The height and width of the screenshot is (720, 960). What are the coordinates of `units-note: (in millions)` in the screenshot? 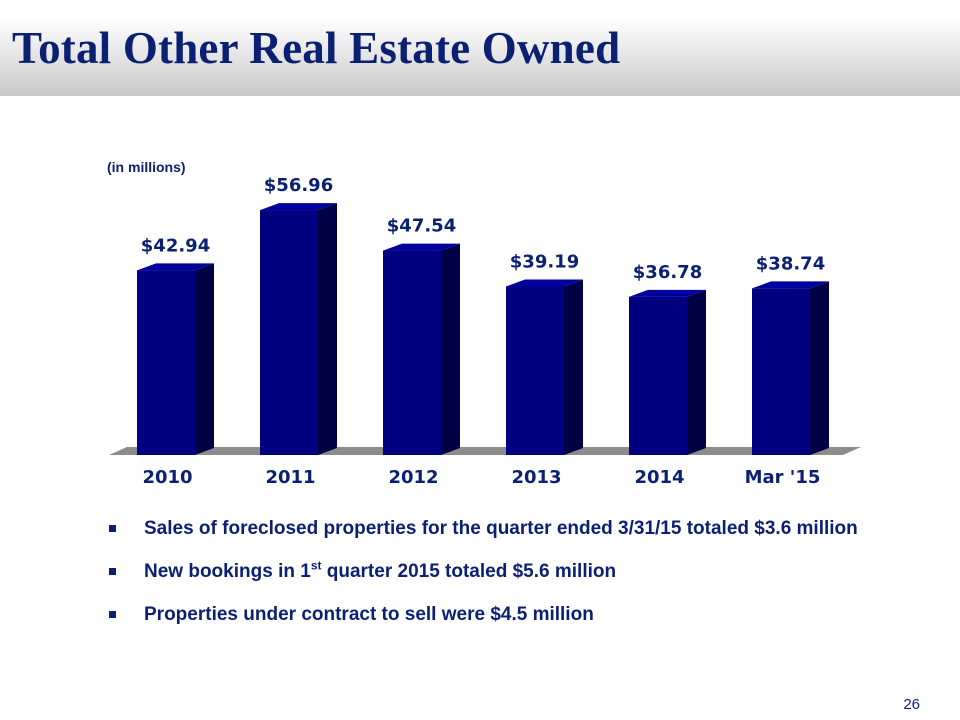 It's located at (146, 167).